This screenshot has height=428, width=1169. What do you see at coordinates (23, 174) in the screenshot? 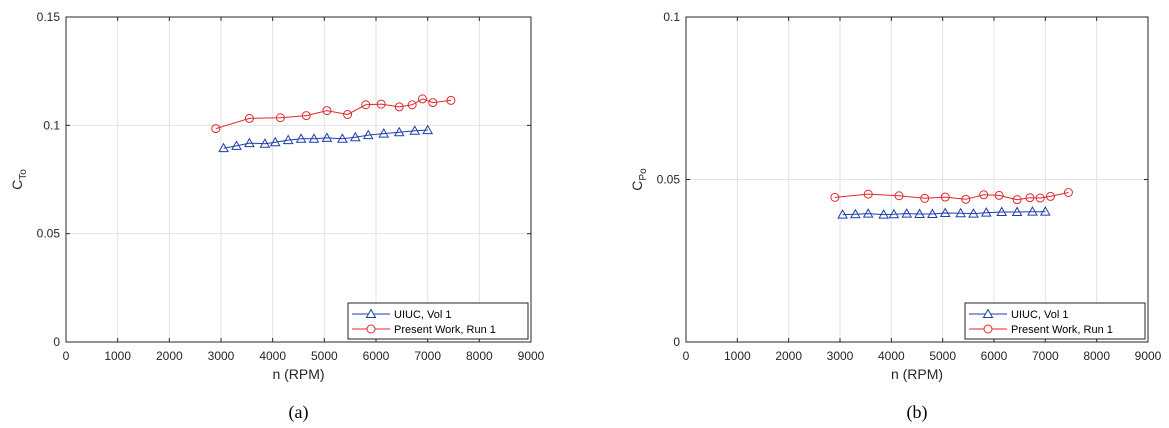
I see `y-axis-label-sub-a: To` at bounding box center [23, 174].